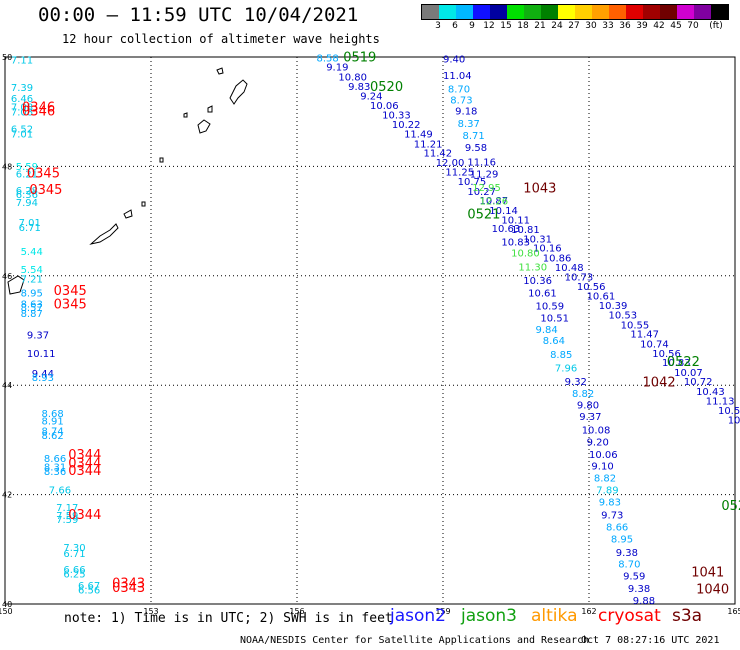  Describe the element at coordinates (418, 616) in the screenshot. I see `satellite-legend-jason2: jason2` at that location.